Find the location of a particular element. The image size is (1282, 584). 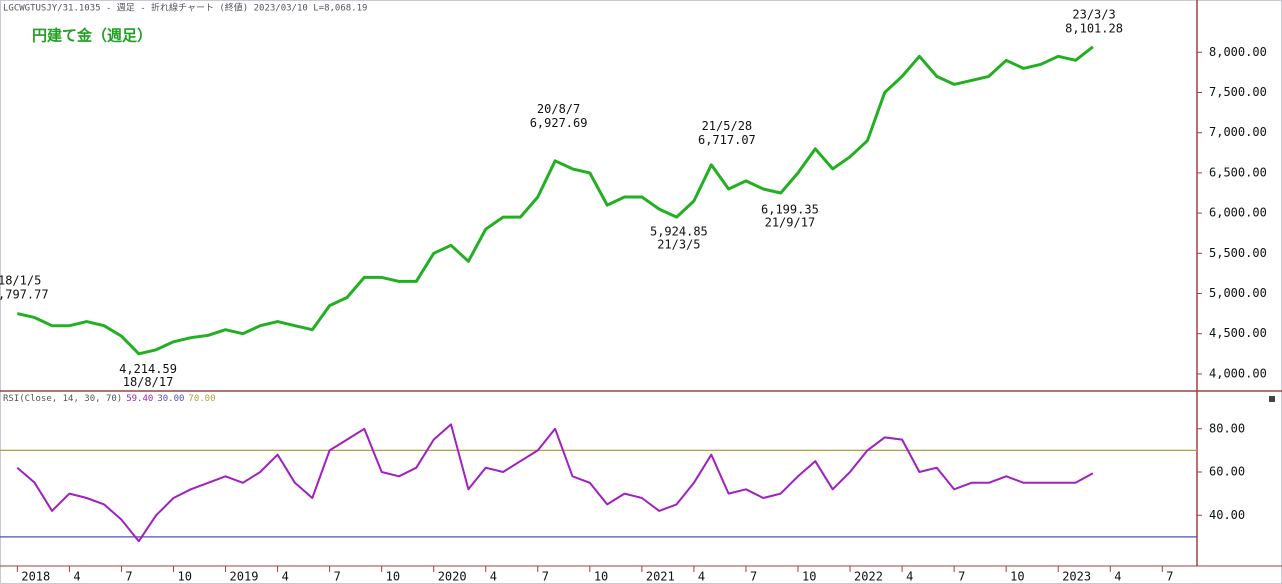

y-tick-label: 6,000.00 is located at coordinates (1238, 213).